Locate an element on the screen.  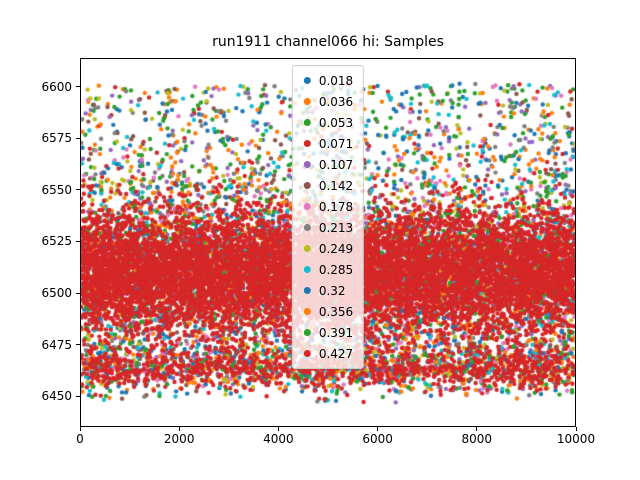
chart-title: run1911 channel066 hi: Samples is located at coordinates (328, 42).